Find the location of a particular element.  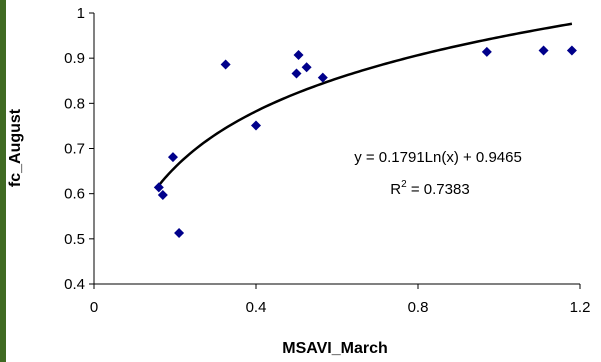

y-tick-label: 0.7 is located at coordinates (74, 149).